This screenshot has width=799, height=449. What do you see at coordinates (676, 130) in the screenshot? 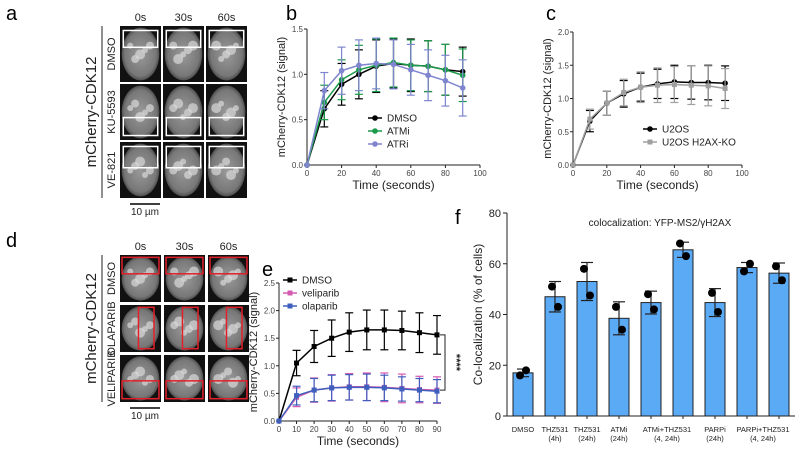
I see `legend-label: U2OS` at bounding box center [676, 130].